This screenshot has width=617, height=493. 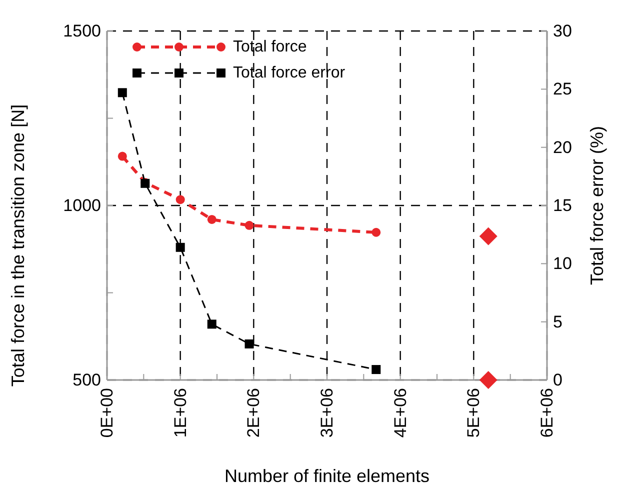 What do you see at coordinates (474, 413) in the screenshot?
I see `x-tick-label: 5E+06` at bounding box center [474, 413].